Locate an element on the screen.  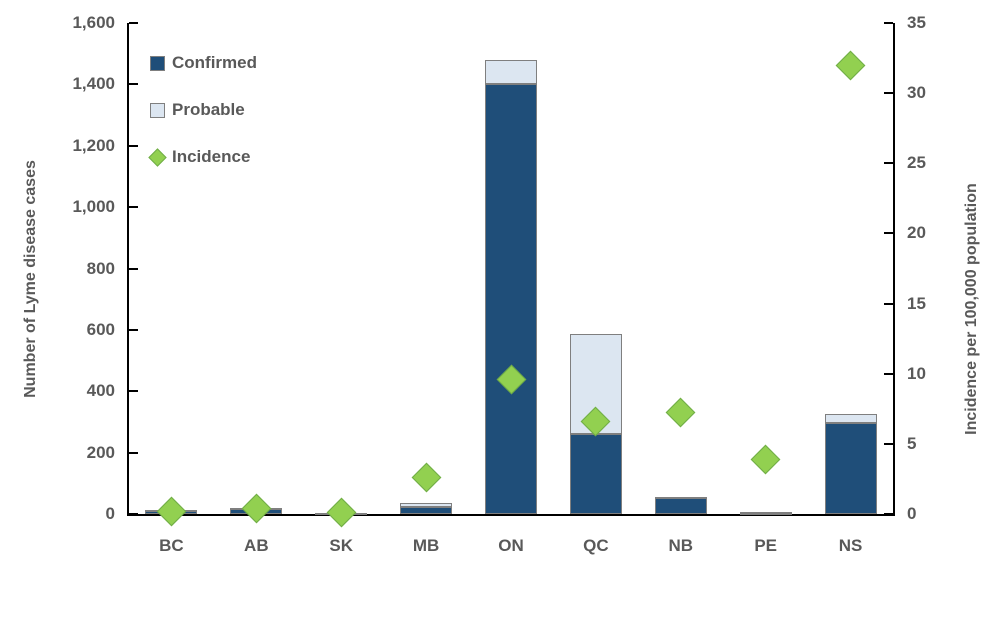
marker-incidence-AB is located at coordinates (256, 508).